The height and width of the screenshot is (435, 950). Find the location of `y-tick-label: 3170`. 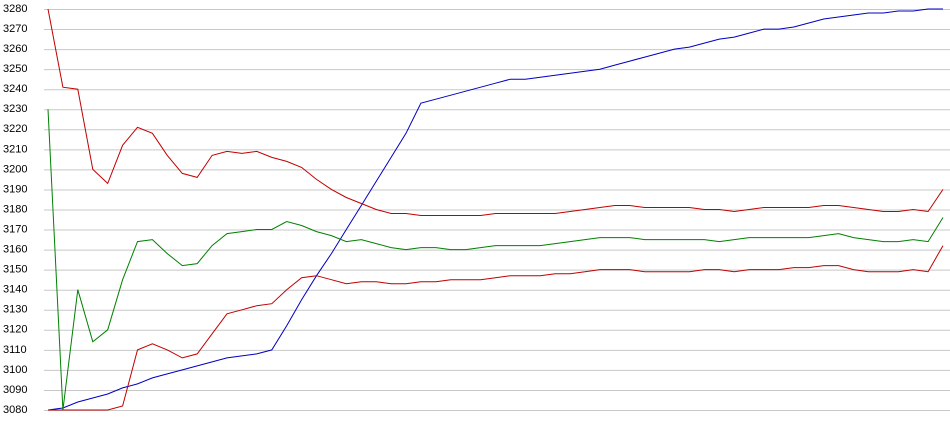

y-tick-label: 3170 is located at coordinates (15, 229).